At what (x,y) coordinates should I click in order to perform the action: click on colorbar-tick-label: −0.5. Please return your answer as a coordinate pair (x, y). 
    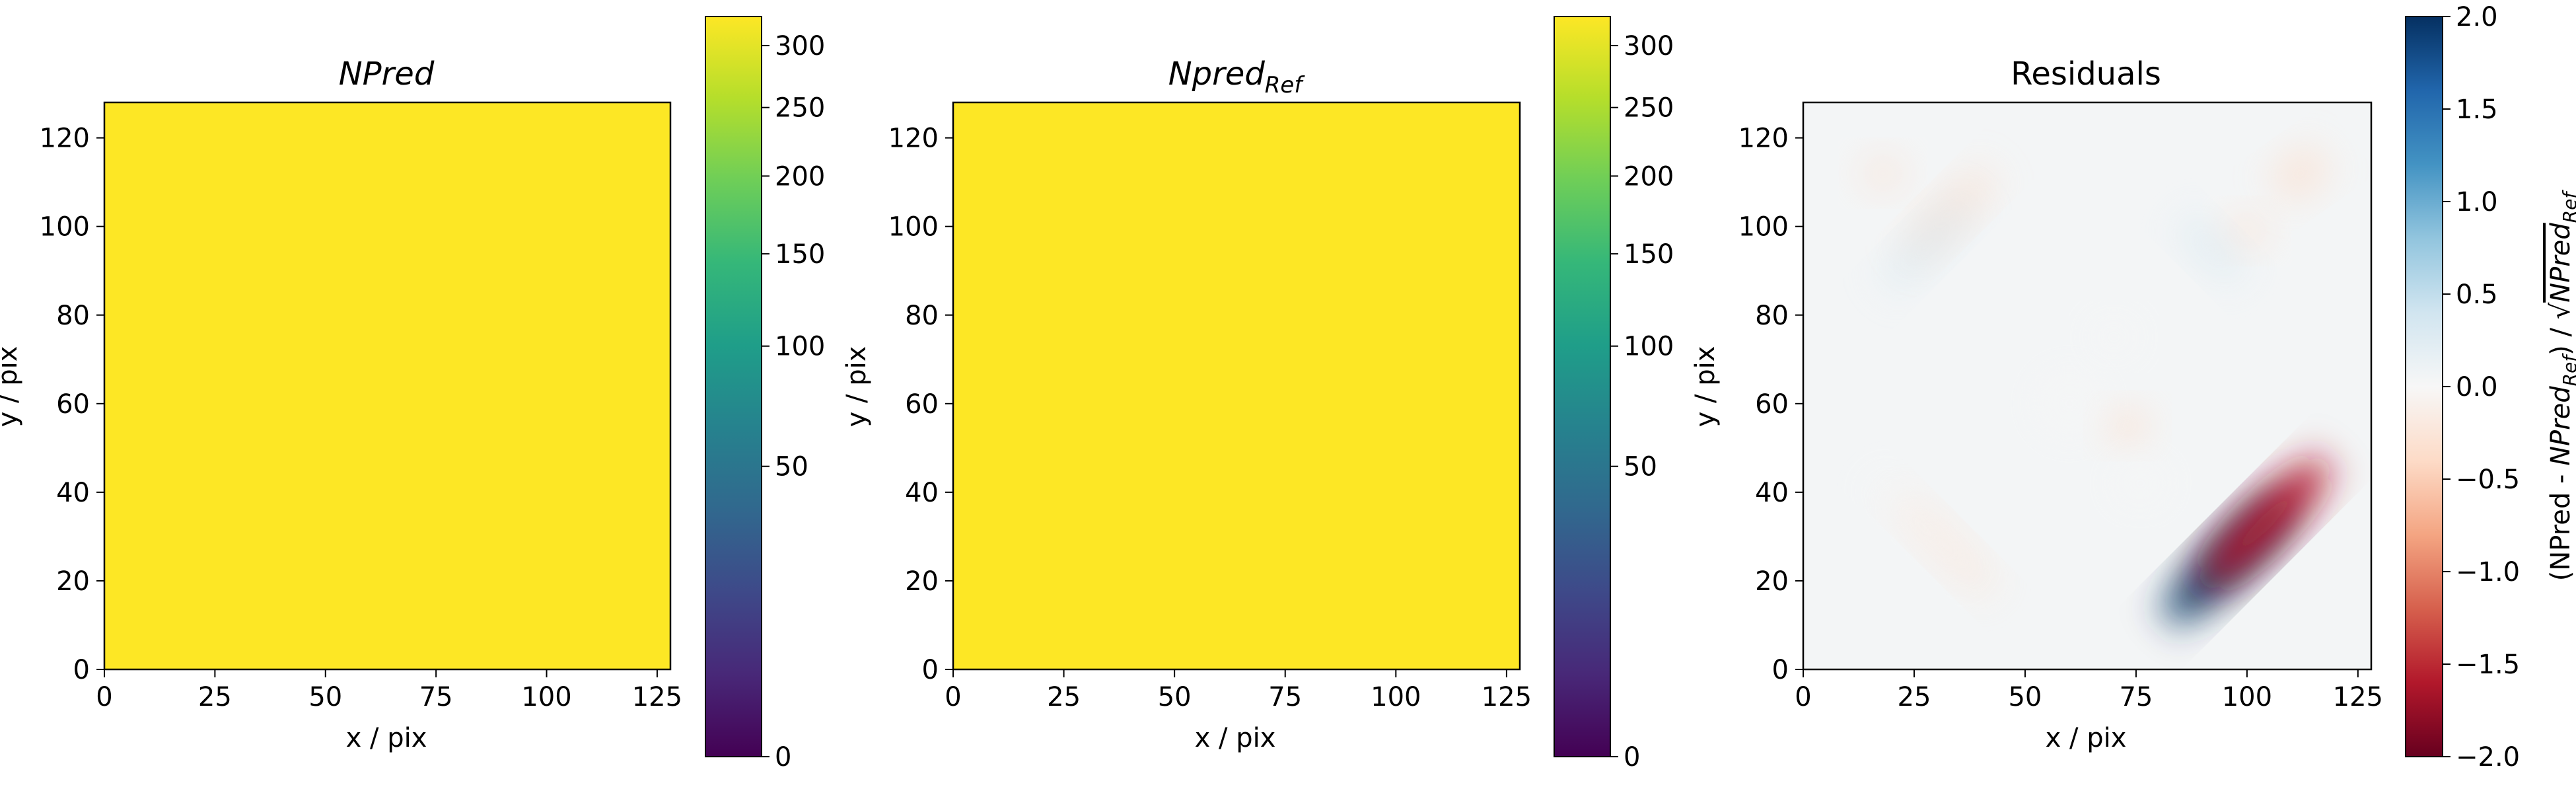
    Looking at the image, I should click on (2488, 480).